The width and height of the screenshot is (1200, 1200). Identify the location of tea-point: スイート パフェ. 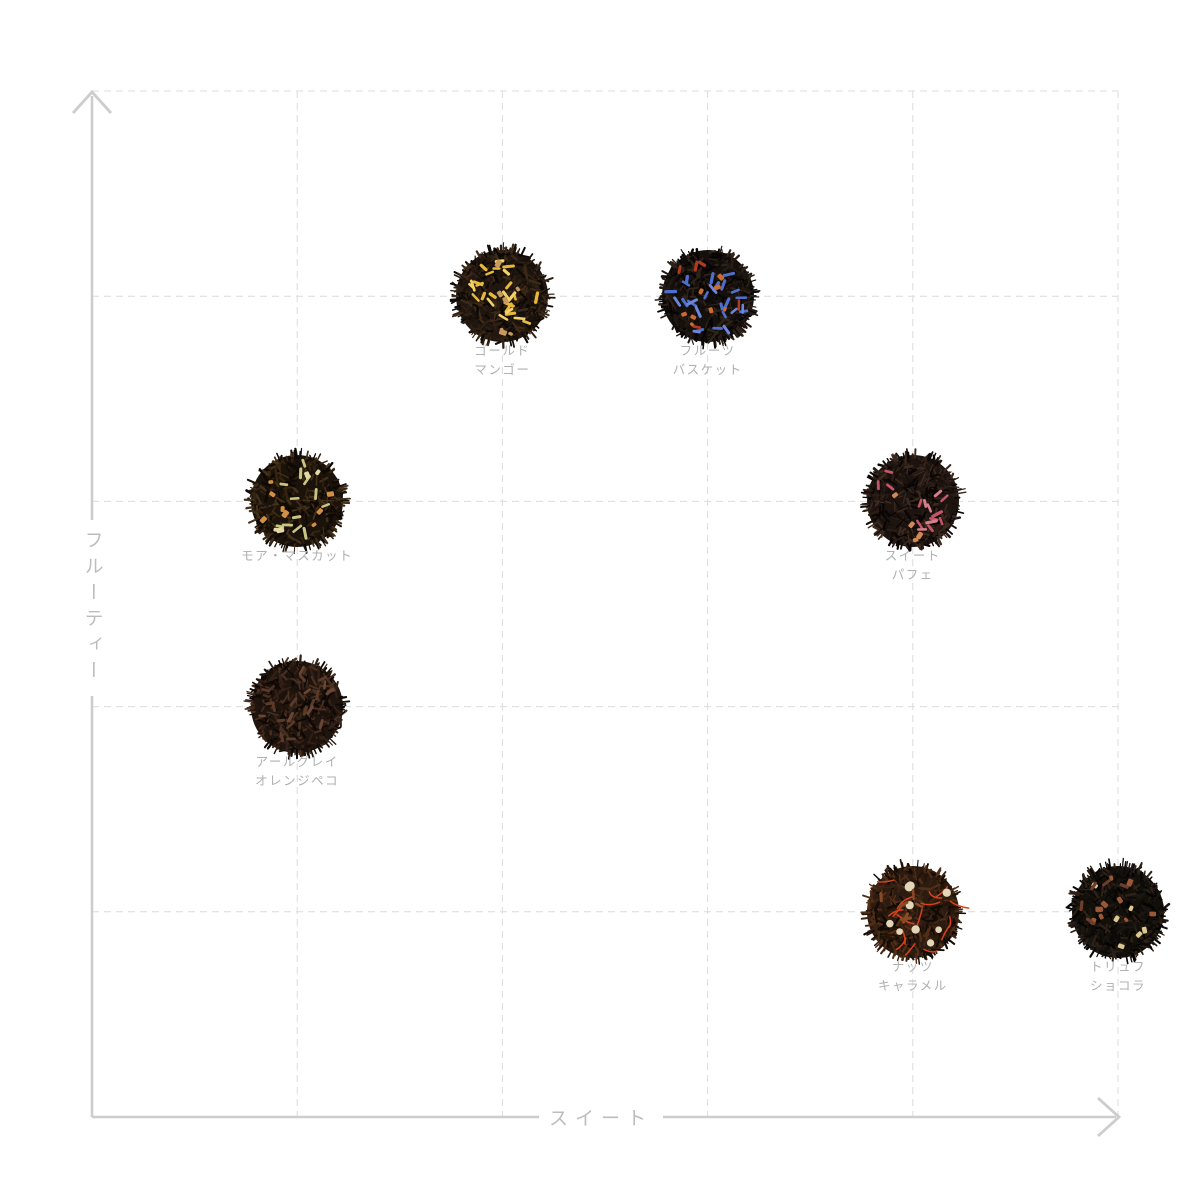
(913, 512).